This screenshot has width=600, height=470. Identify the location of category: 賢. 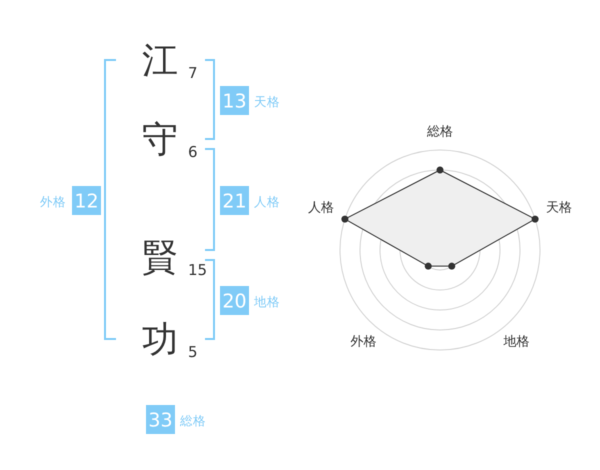
(160, 258).